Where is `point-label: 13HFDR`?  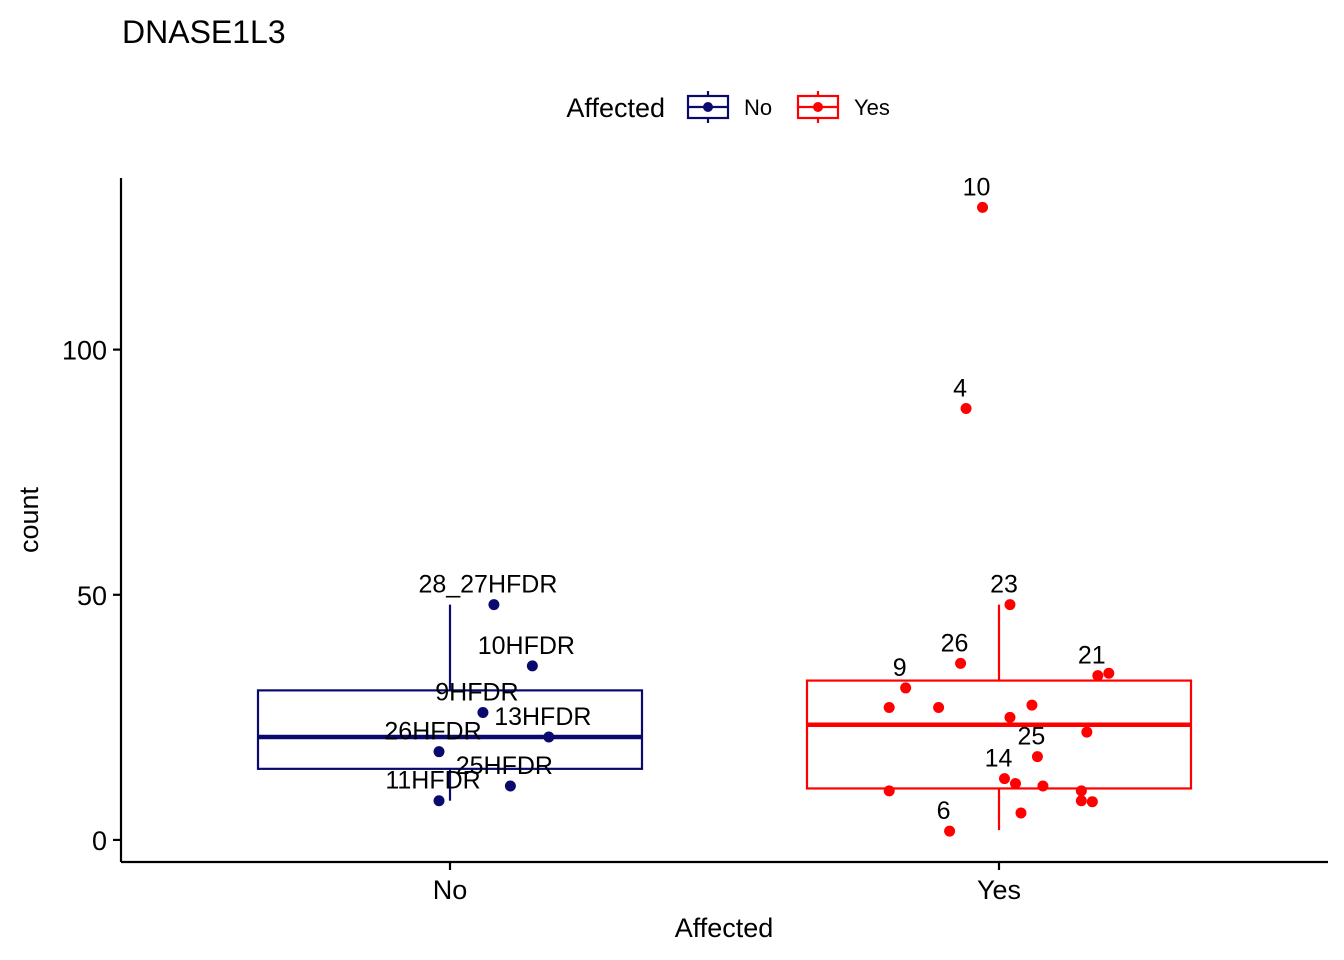 point-label: 13HFDR is located at coordinates (542, 717).